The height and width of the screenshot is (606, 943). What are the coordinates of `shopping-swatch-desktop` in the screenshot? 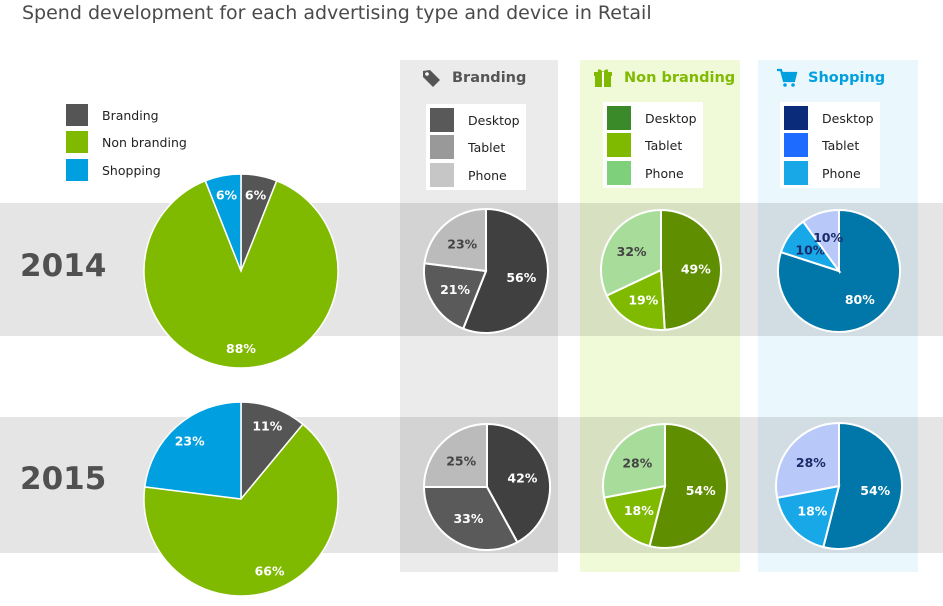 It's located at (796, 118).